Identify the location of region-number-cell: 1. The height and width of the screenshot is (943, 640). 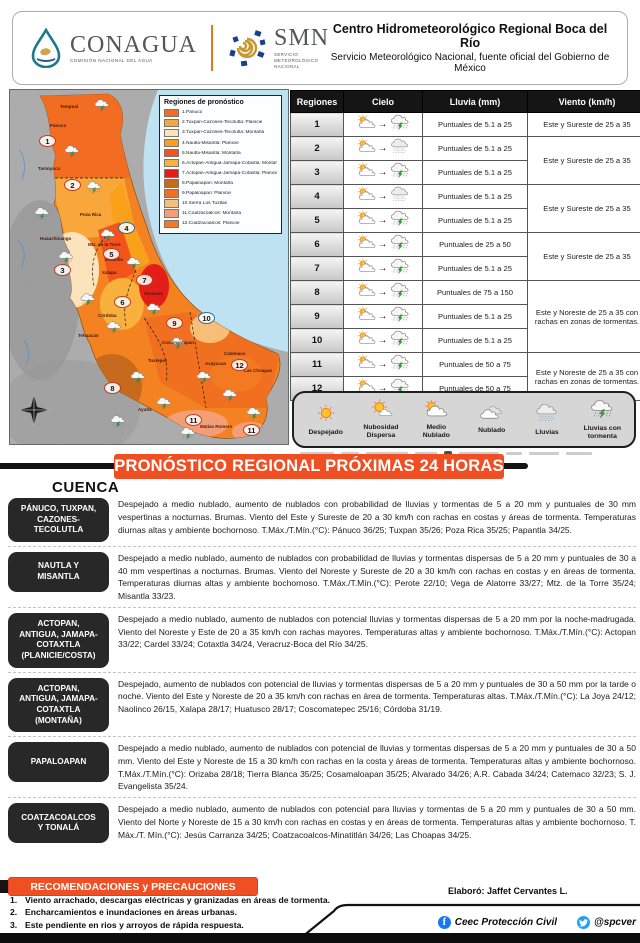
(317, 124).